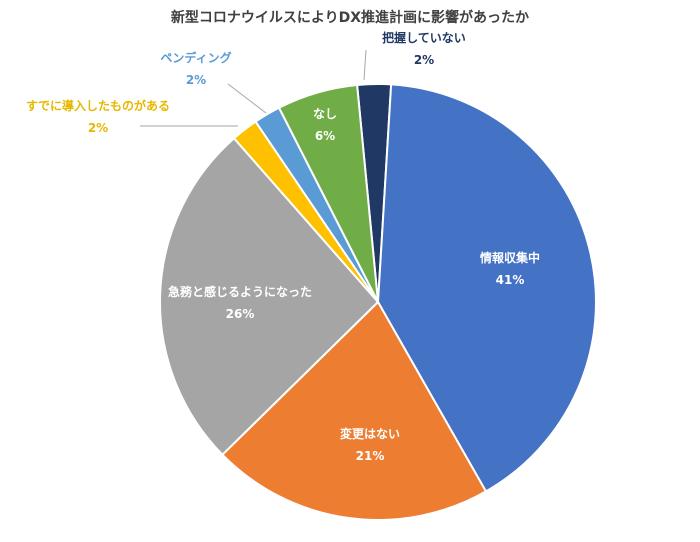  Describe the element at coordinates (325, 114) in the screenshot. I see `slice-label-6: なし` at that location.